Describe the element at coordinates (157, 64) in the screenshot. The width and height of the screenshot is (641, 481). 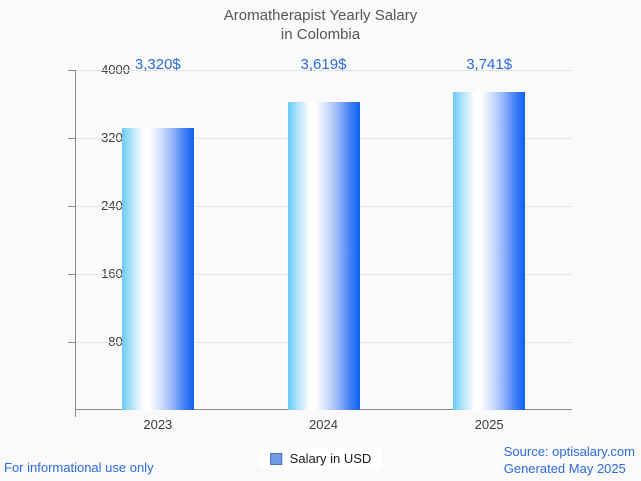
I see `bar-value-label: 3,320$` at that location.